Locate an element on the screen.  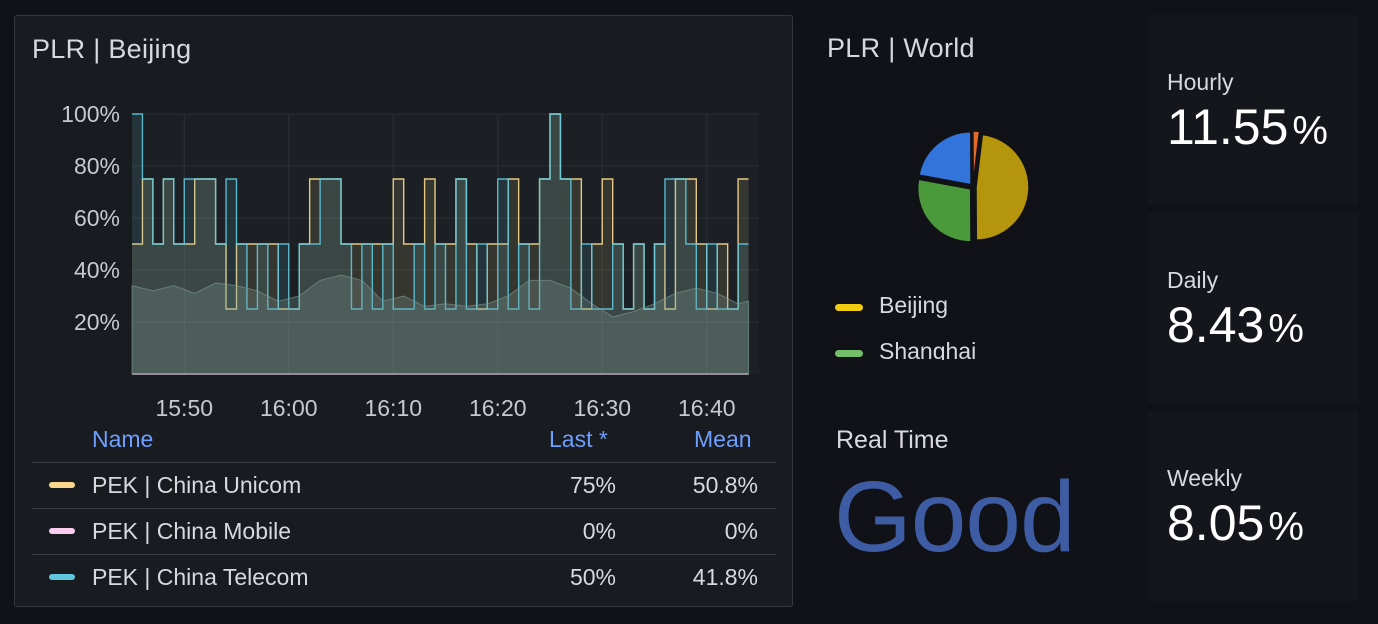
legend-series-name: PEK | China Mobile is located at coordinates (192, 531).